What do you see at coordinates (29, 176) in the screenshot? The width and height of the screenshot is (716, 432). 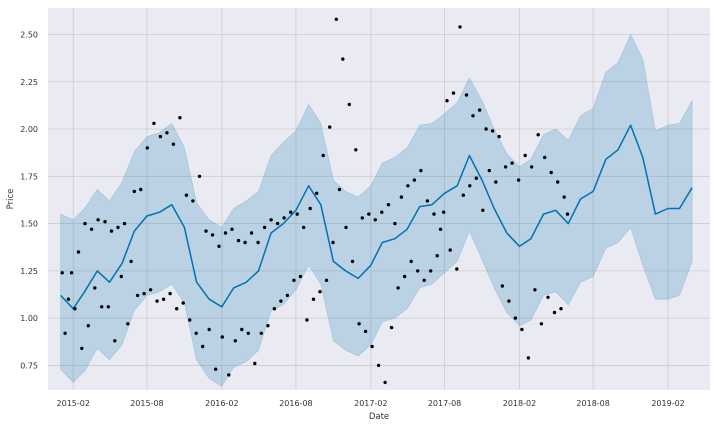 I see `y-tick-label: 1.75` at bounding box center [29, 176].